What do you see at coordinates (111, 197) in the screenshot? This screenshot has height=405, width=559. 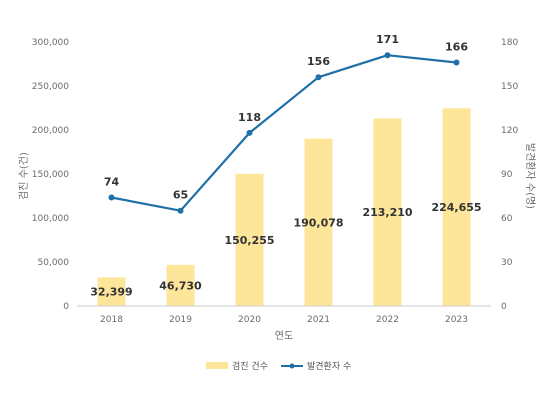 I see `line-point-2018` at bounding box center [111, 197].